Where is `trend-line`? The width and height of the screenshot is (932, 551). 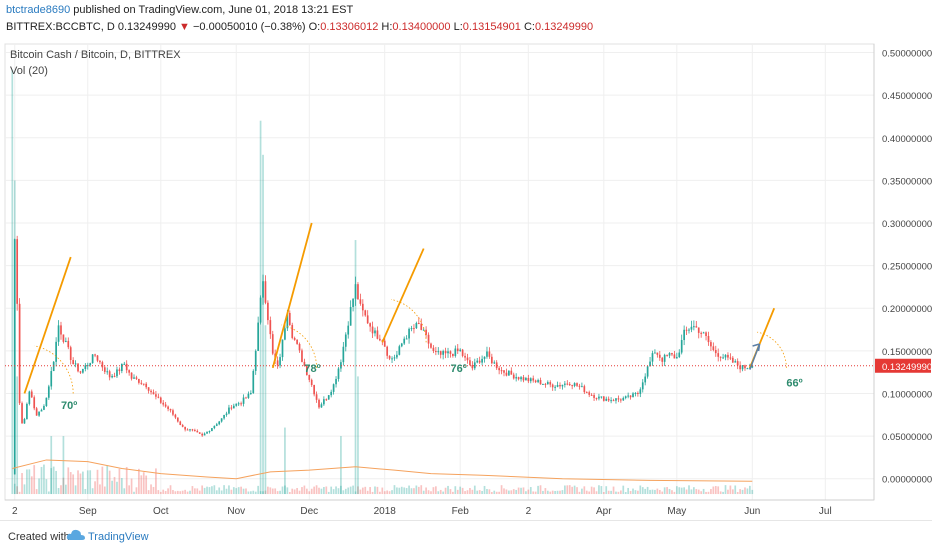
trend-line is located at coordinates (47, 325).